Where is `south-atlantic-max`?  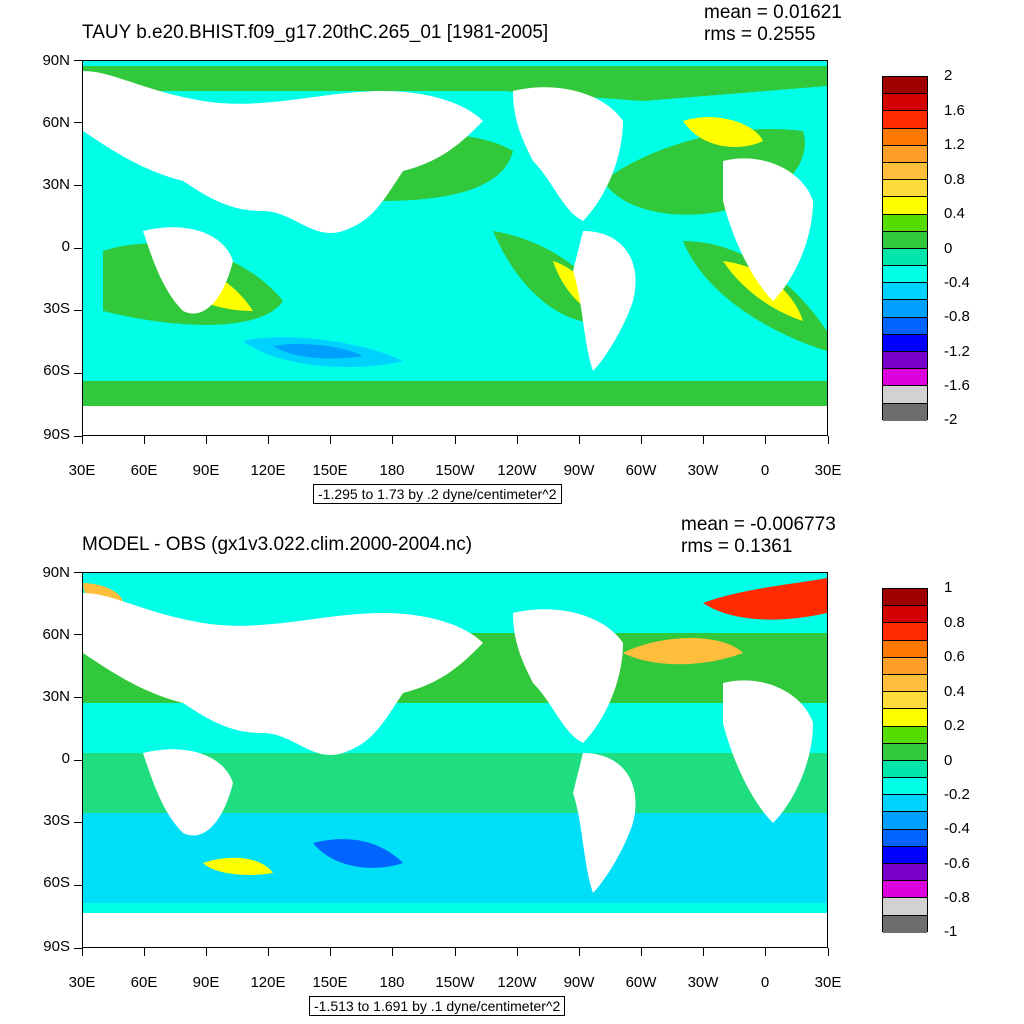
south-atlantic-max is located at coordinates (763, 291).